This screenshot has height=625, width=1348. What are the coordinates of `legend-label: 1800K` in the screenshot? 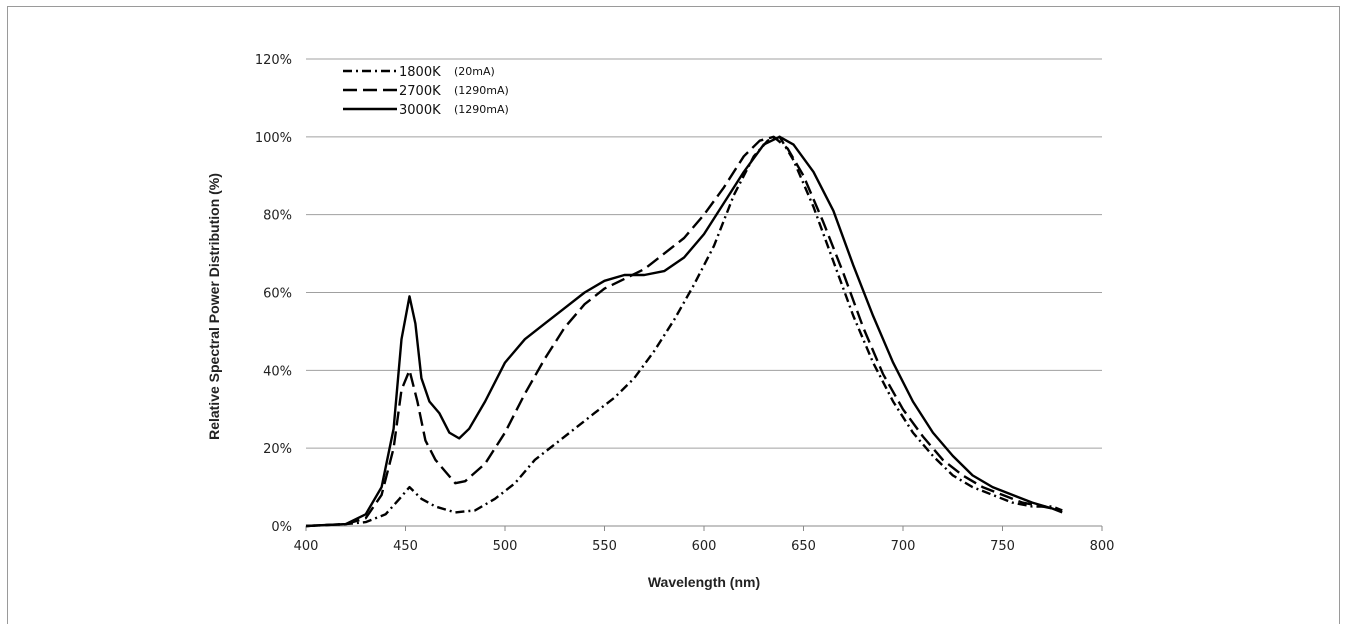 It's located at (420, 72).